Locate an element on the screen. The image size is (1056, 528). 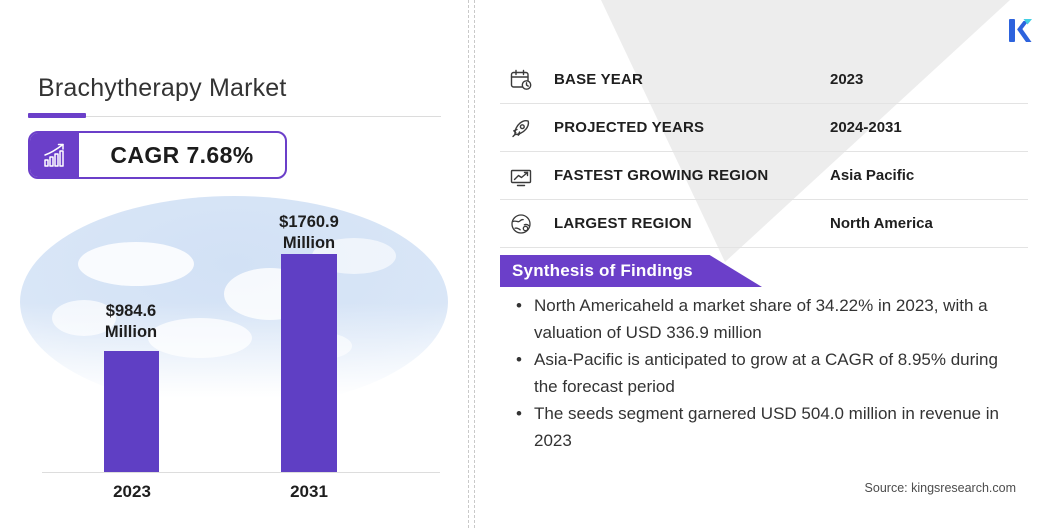
kings-research-logo is located at coordinates (1020, 30).